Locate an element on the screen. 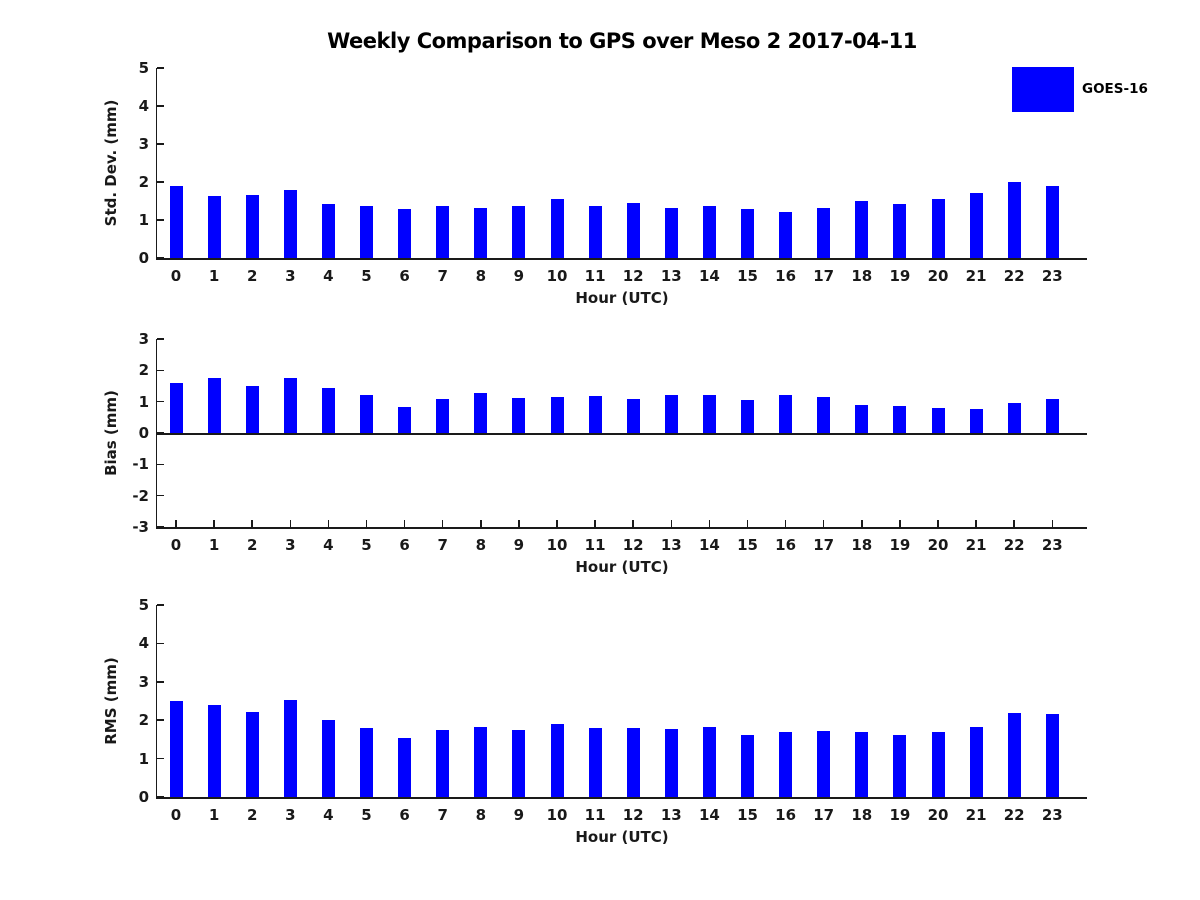 This screenshot has height=900, width=1200. x-tick-label-bias-16: 16 is located at coordinates (786, 545).